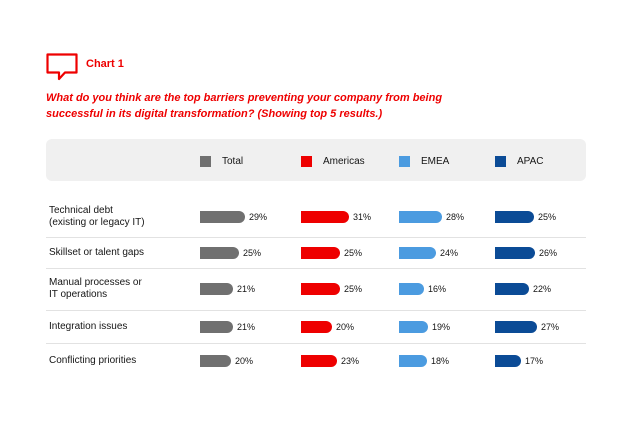 The width and height of the screenshot is (624, 437). What do you see at coordinates (362, 217) in the screenshot?
I see `data-label: 31%` at bounding box center [362, 217].